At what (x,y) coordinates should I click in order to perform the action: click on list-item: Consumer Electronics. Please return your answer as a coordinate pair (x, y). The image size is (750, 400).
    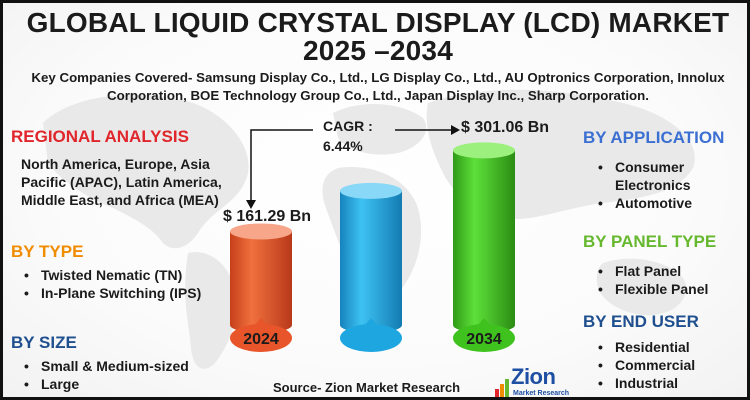
    Looking at the image, I should click on (660, 176).